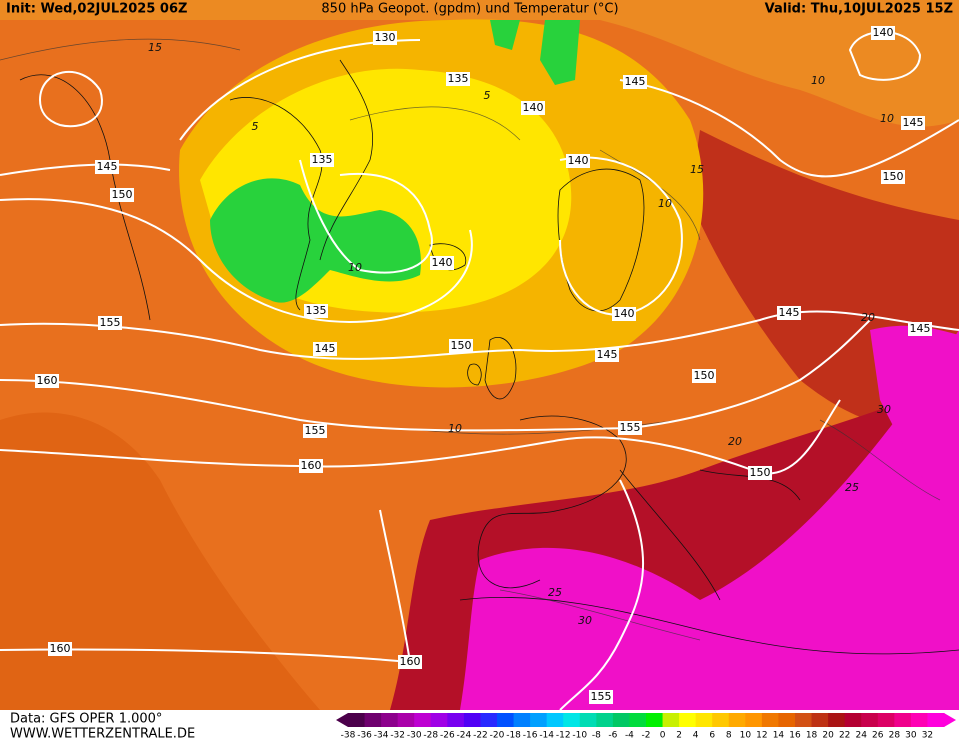 The image size is (959, 741). Describe the element at coordinates (385, 37) in the screenshot. I see `geopotential-label: 130` at that location.